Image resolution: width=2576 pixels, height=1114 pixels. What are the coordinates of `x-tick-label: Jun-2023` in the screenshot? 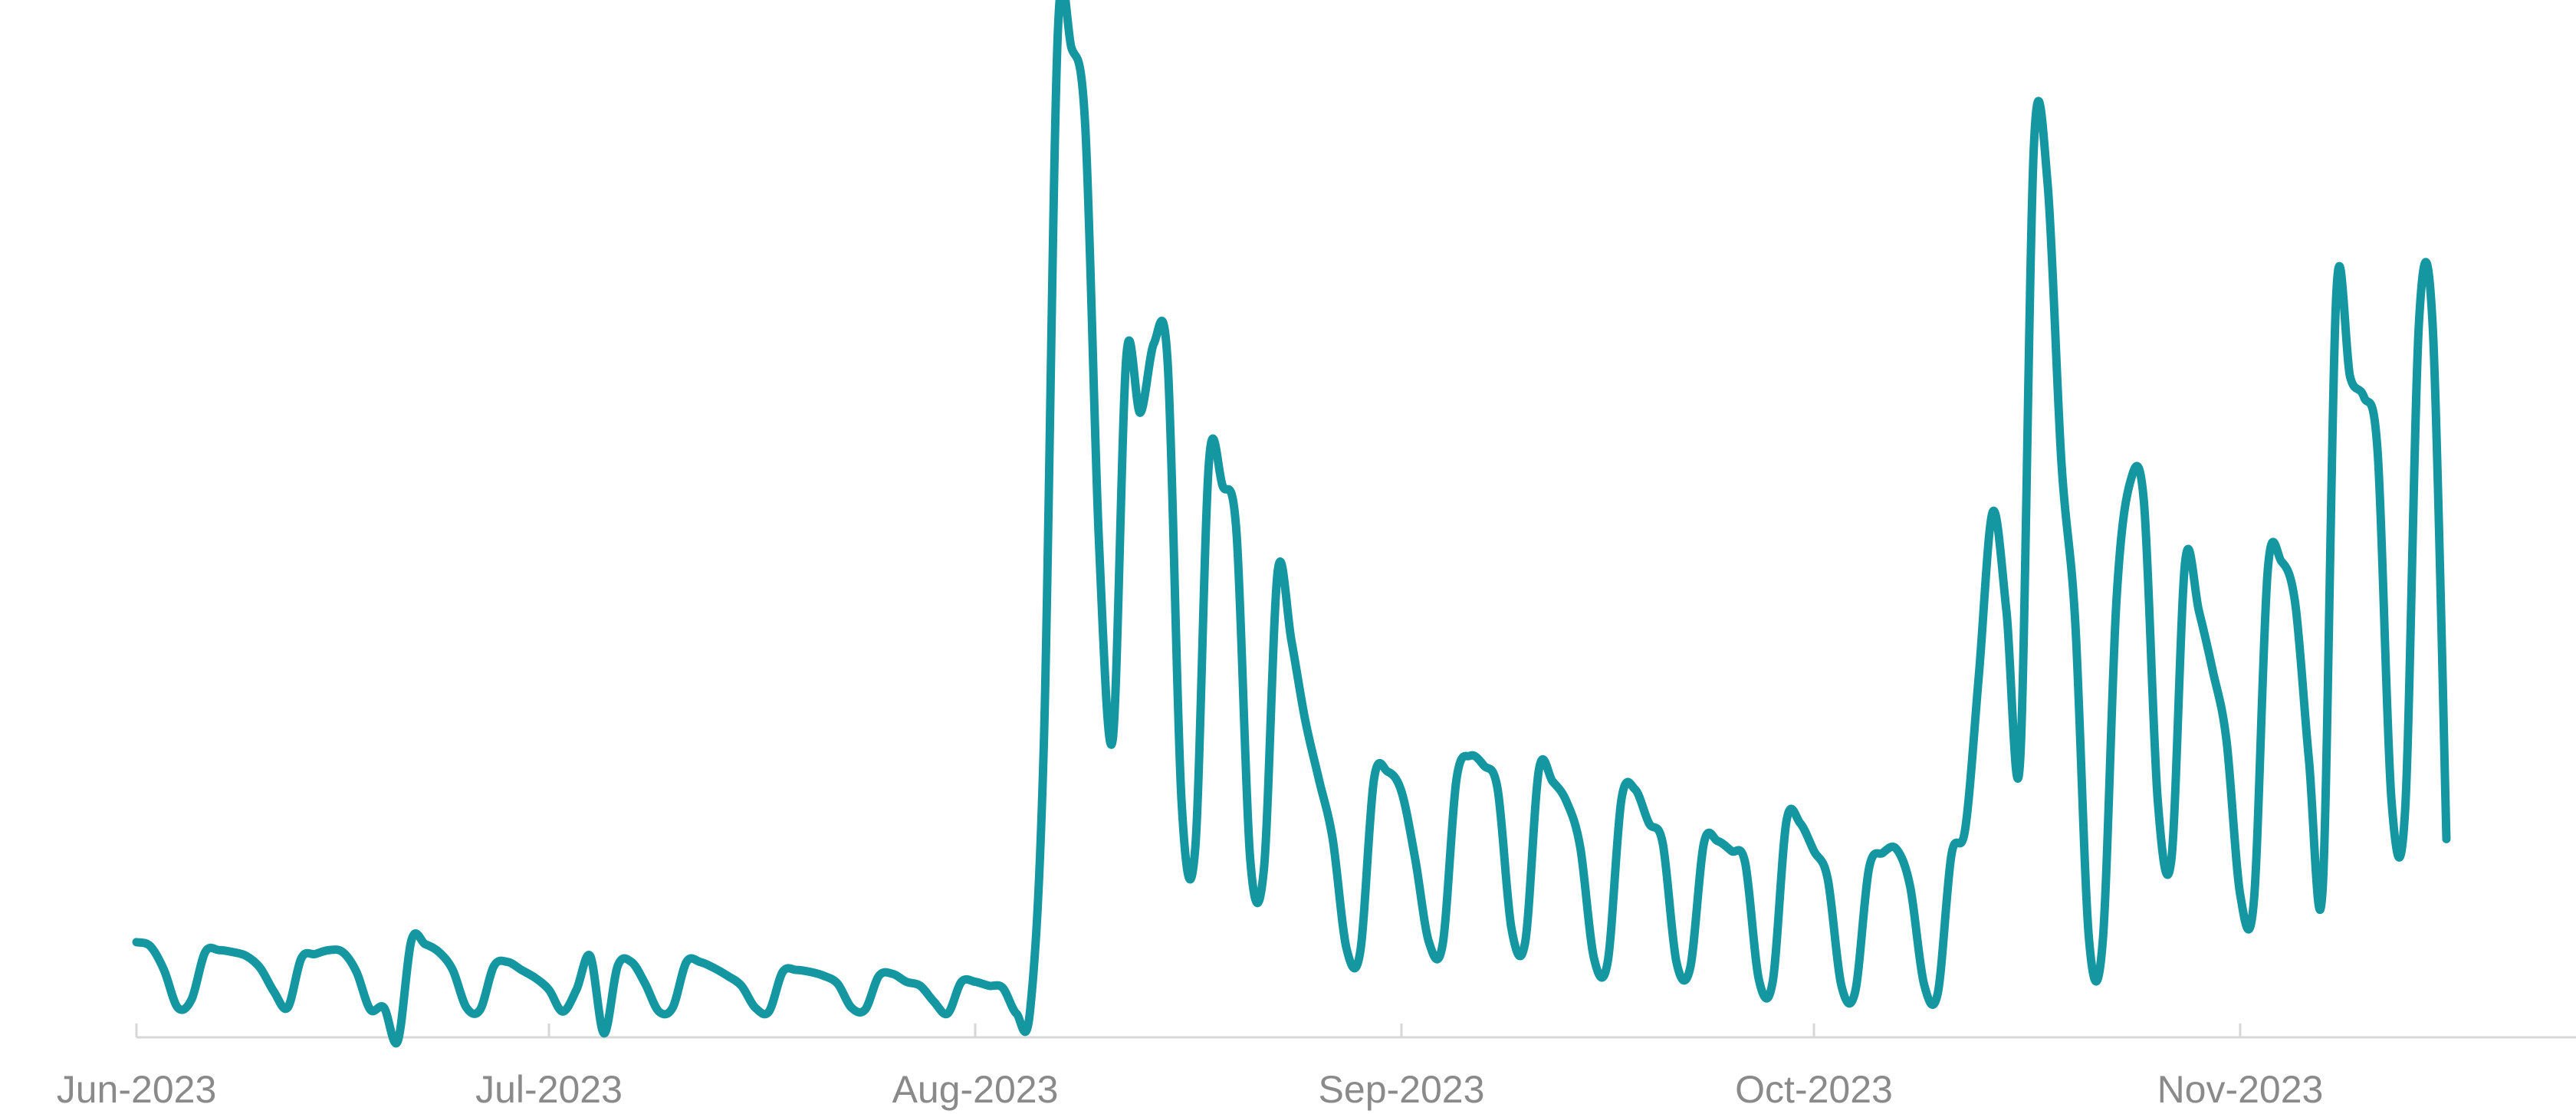 It's located at (137, 1089).